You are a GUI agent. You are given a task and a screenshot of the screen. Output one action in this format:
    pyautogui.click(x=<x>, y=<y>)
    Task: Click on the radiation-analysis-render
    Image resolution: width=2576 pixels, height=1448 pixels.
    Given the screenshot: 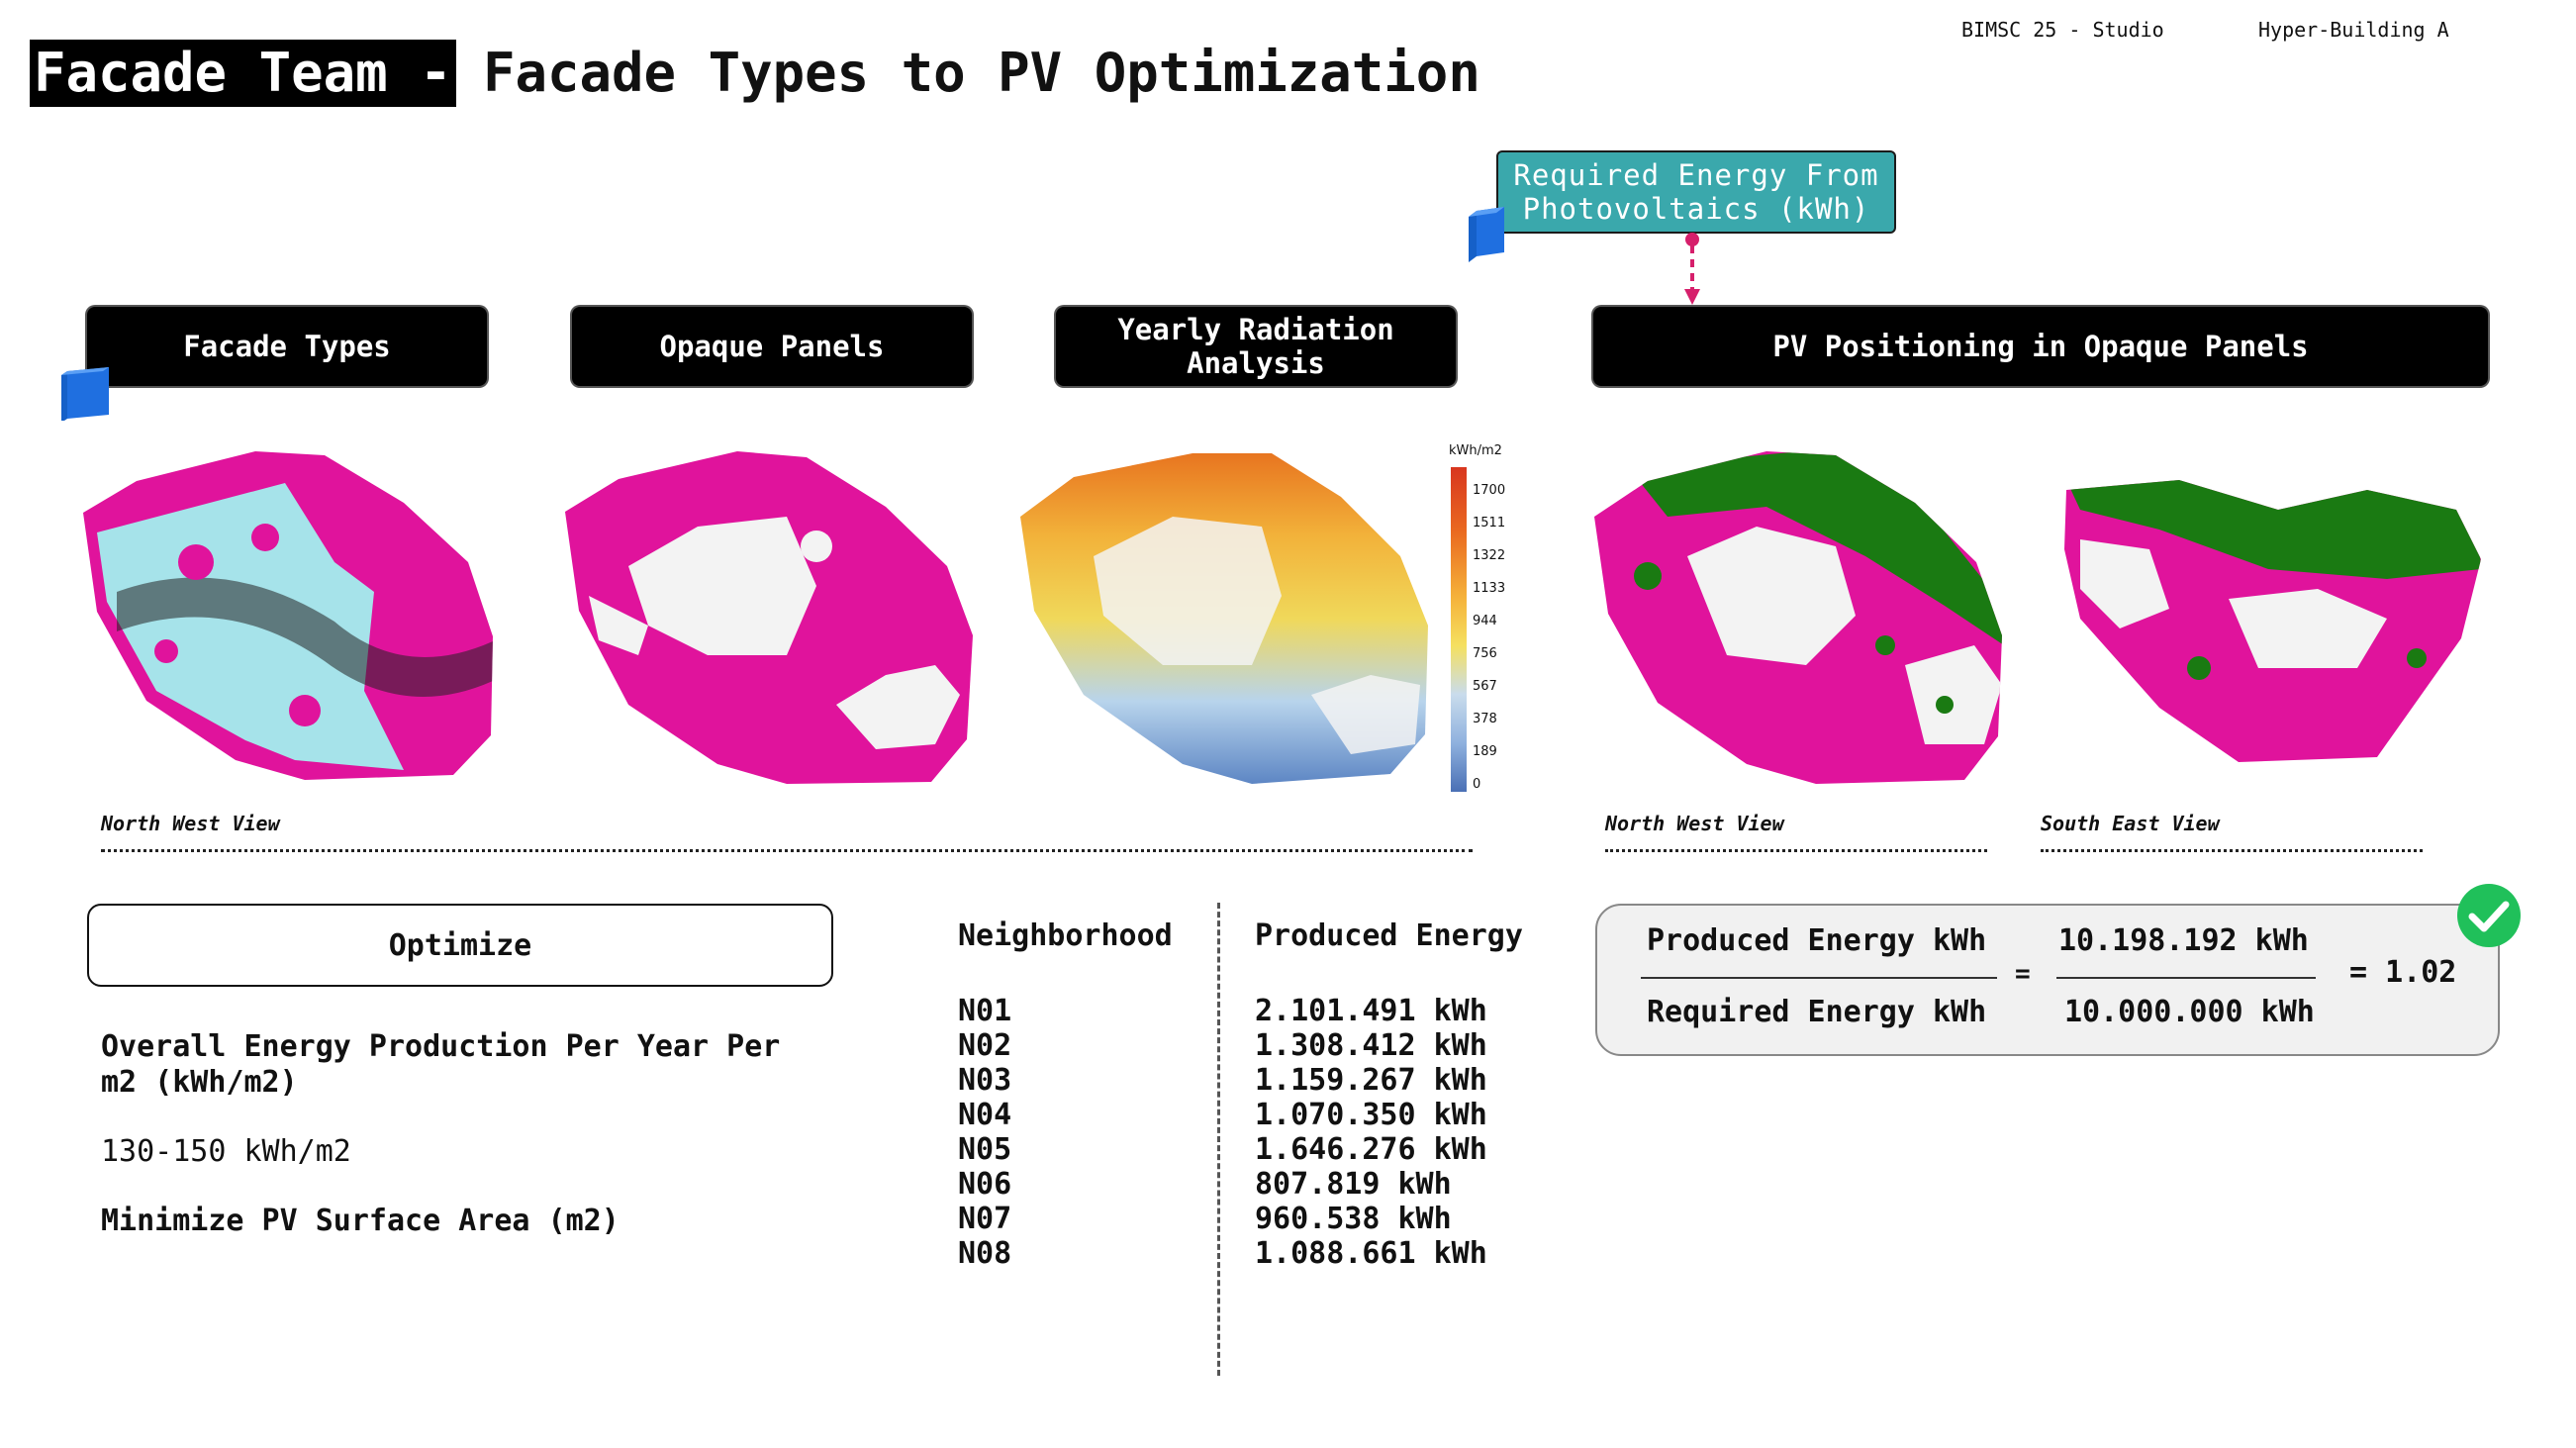 What is the action you would take?
    pyautogui.click(x=1224, y=619)
    